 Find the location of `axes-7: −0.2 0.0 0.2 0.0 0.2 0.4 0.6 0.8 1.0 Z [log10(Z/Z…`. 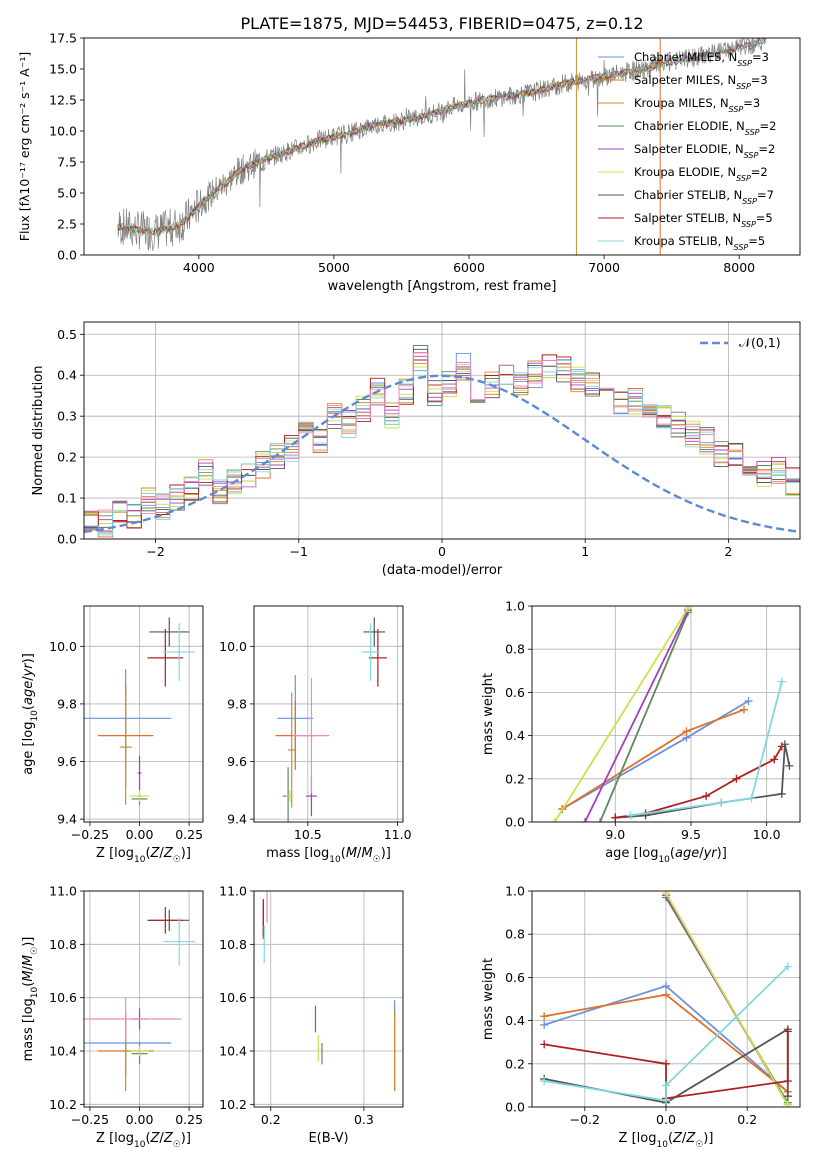

axes-7: −0.2 0.0 0.2 0.0 0.2 0.4 0.6 0.8 1.0 Z [log10(Z/Z… is located at coordinates (641, 1017).